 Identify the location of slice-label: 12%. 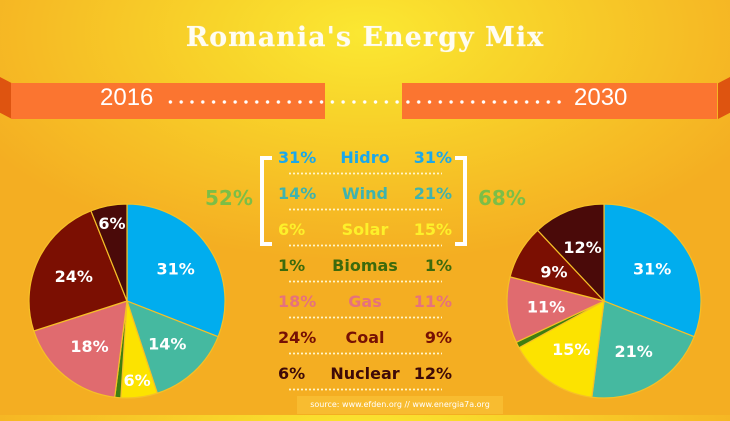
(582, 247).